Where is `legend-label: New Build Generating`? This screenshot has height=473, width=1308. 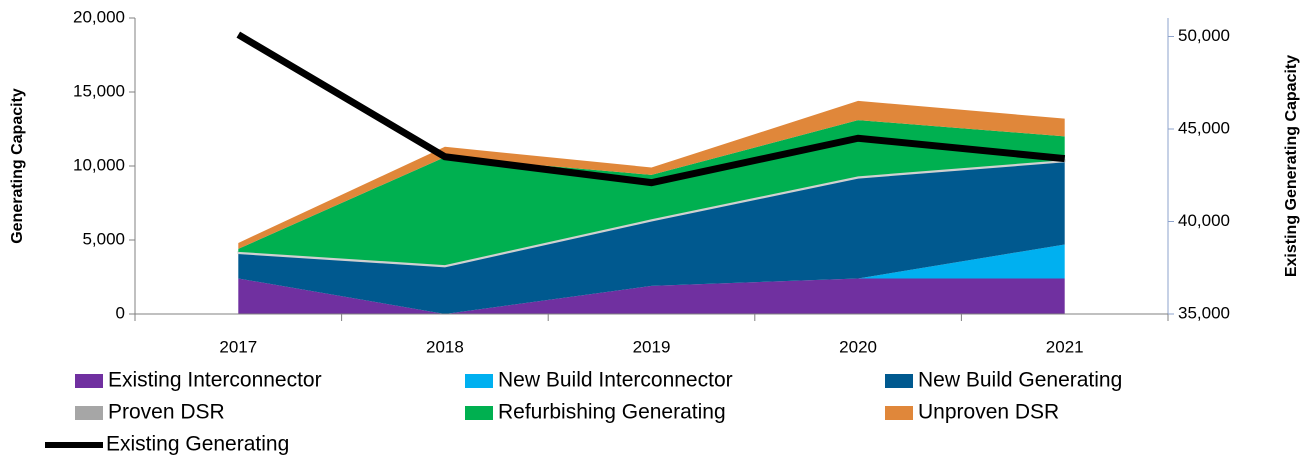
legend-label: New Build Generating is located at coordinates (1020, 380).